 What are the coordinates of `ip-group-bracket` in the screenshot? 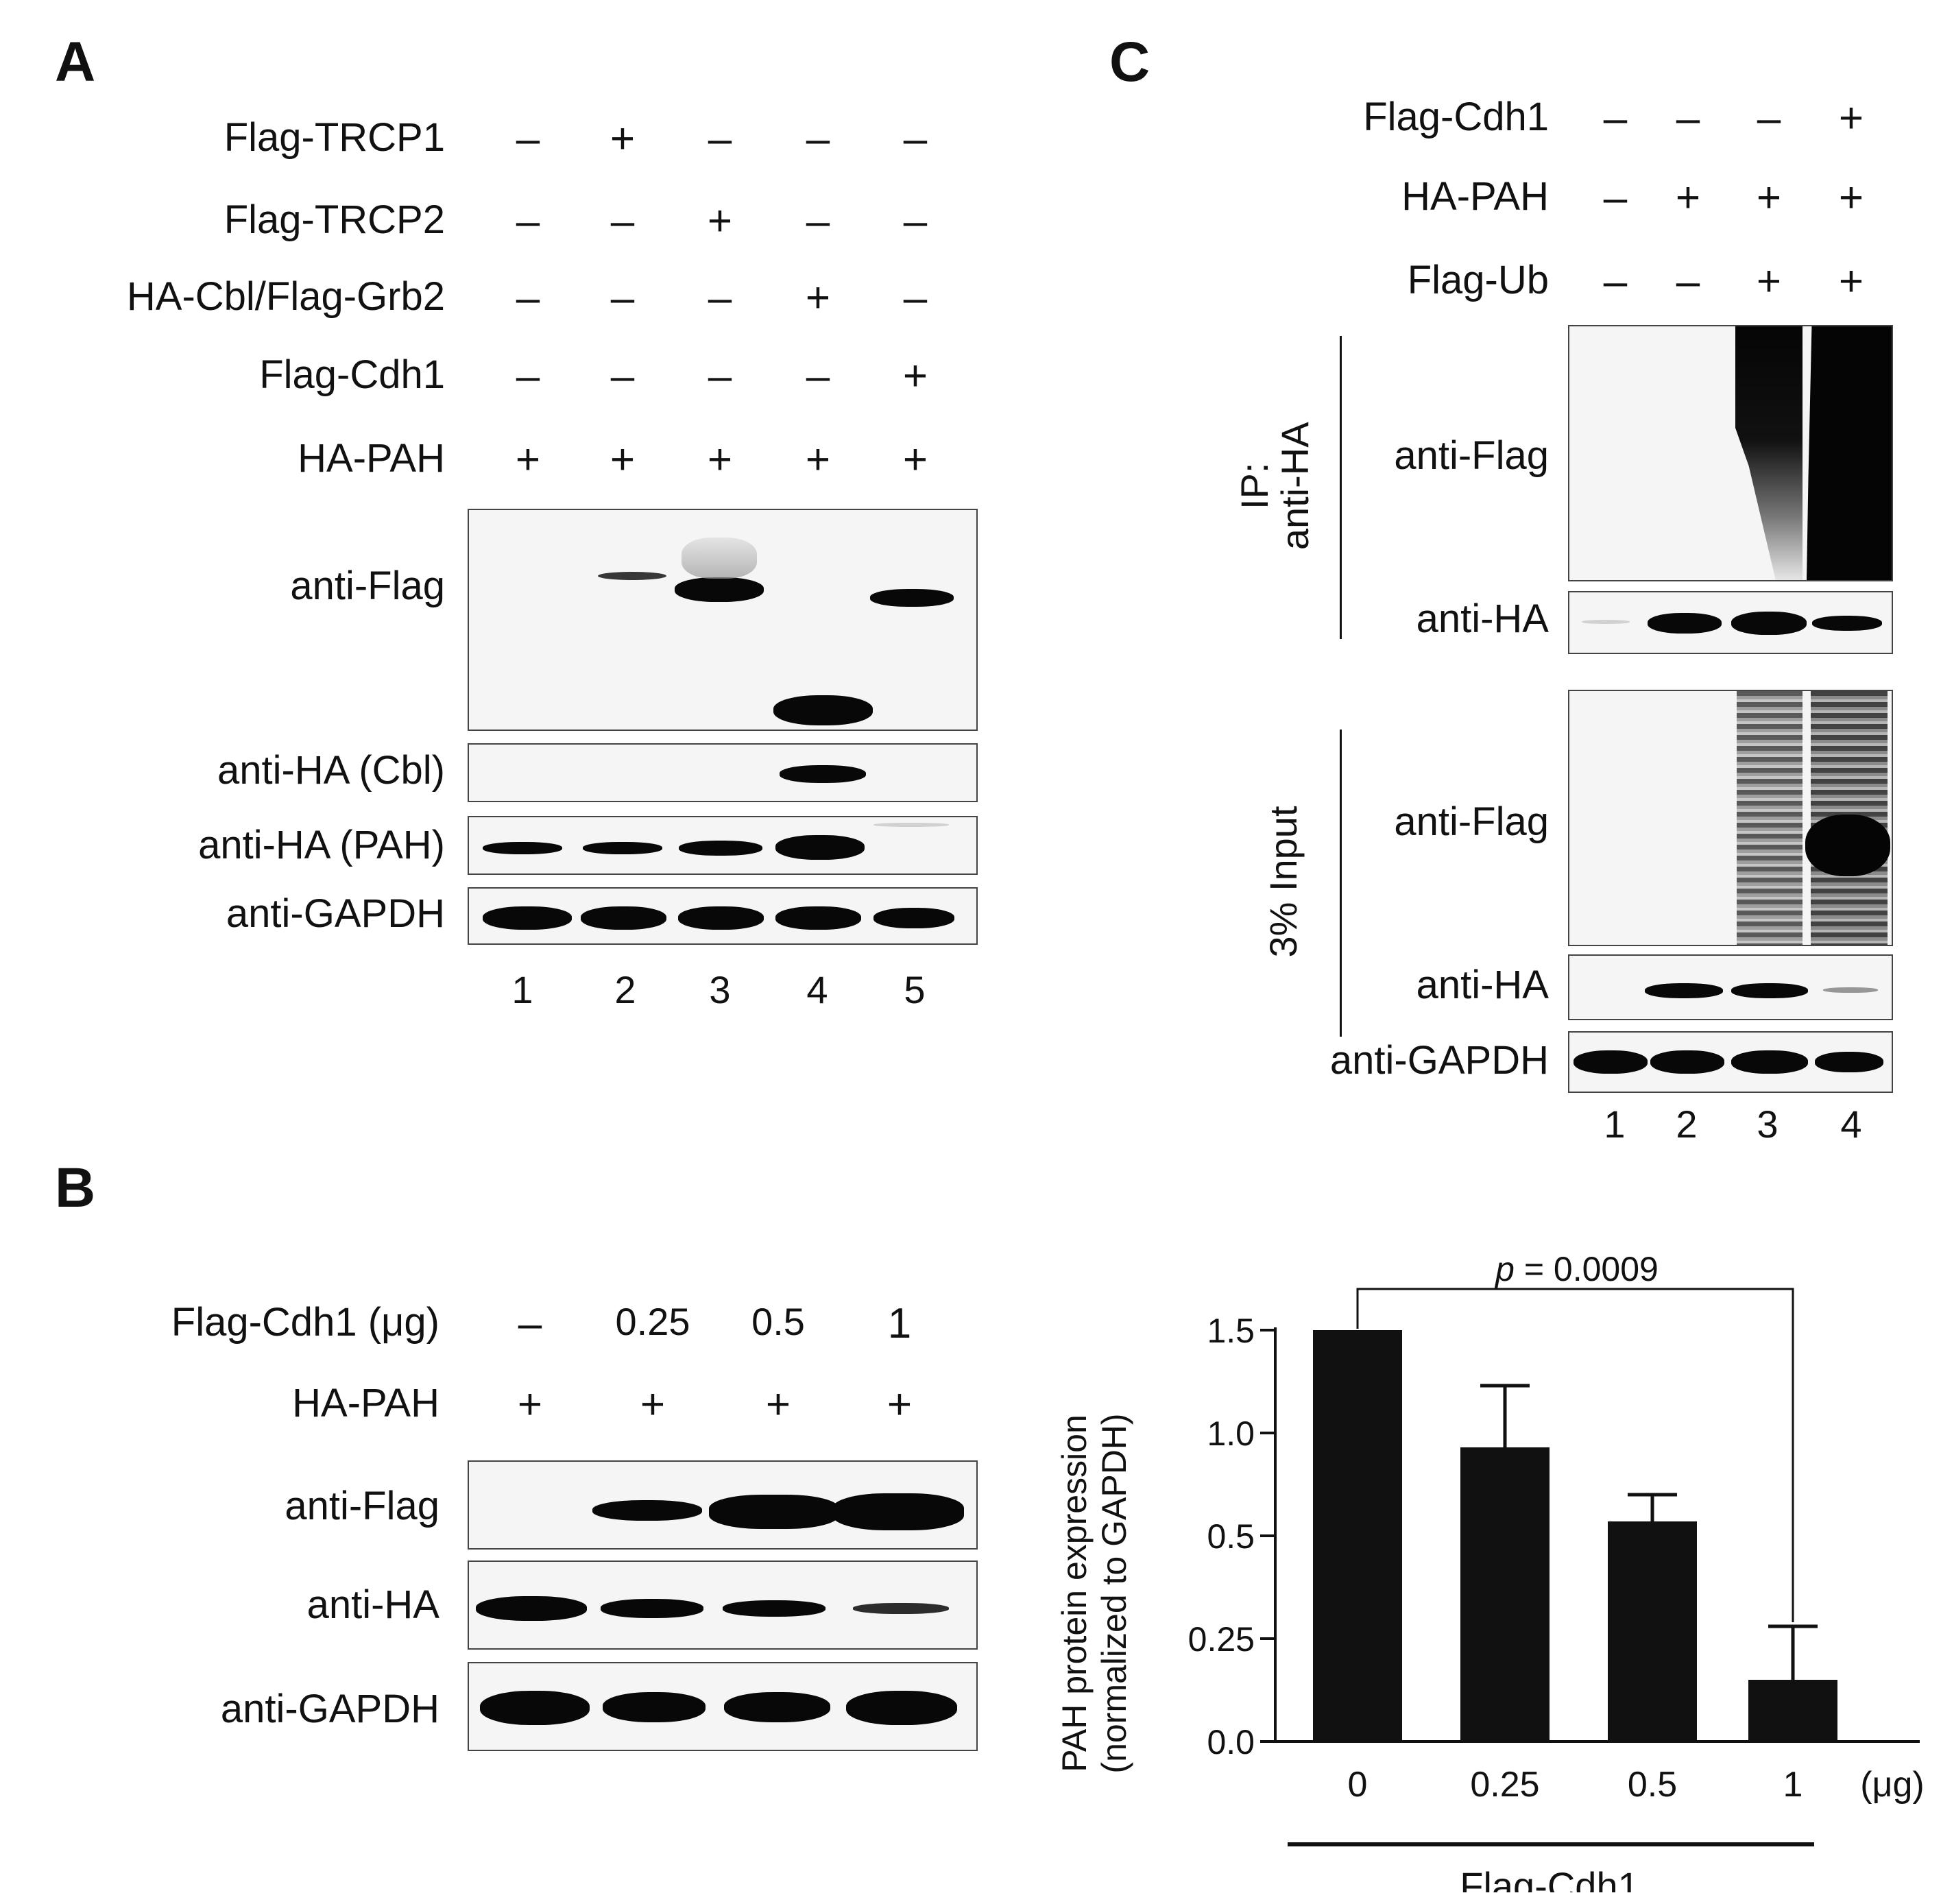 It's located at (1341, 487).